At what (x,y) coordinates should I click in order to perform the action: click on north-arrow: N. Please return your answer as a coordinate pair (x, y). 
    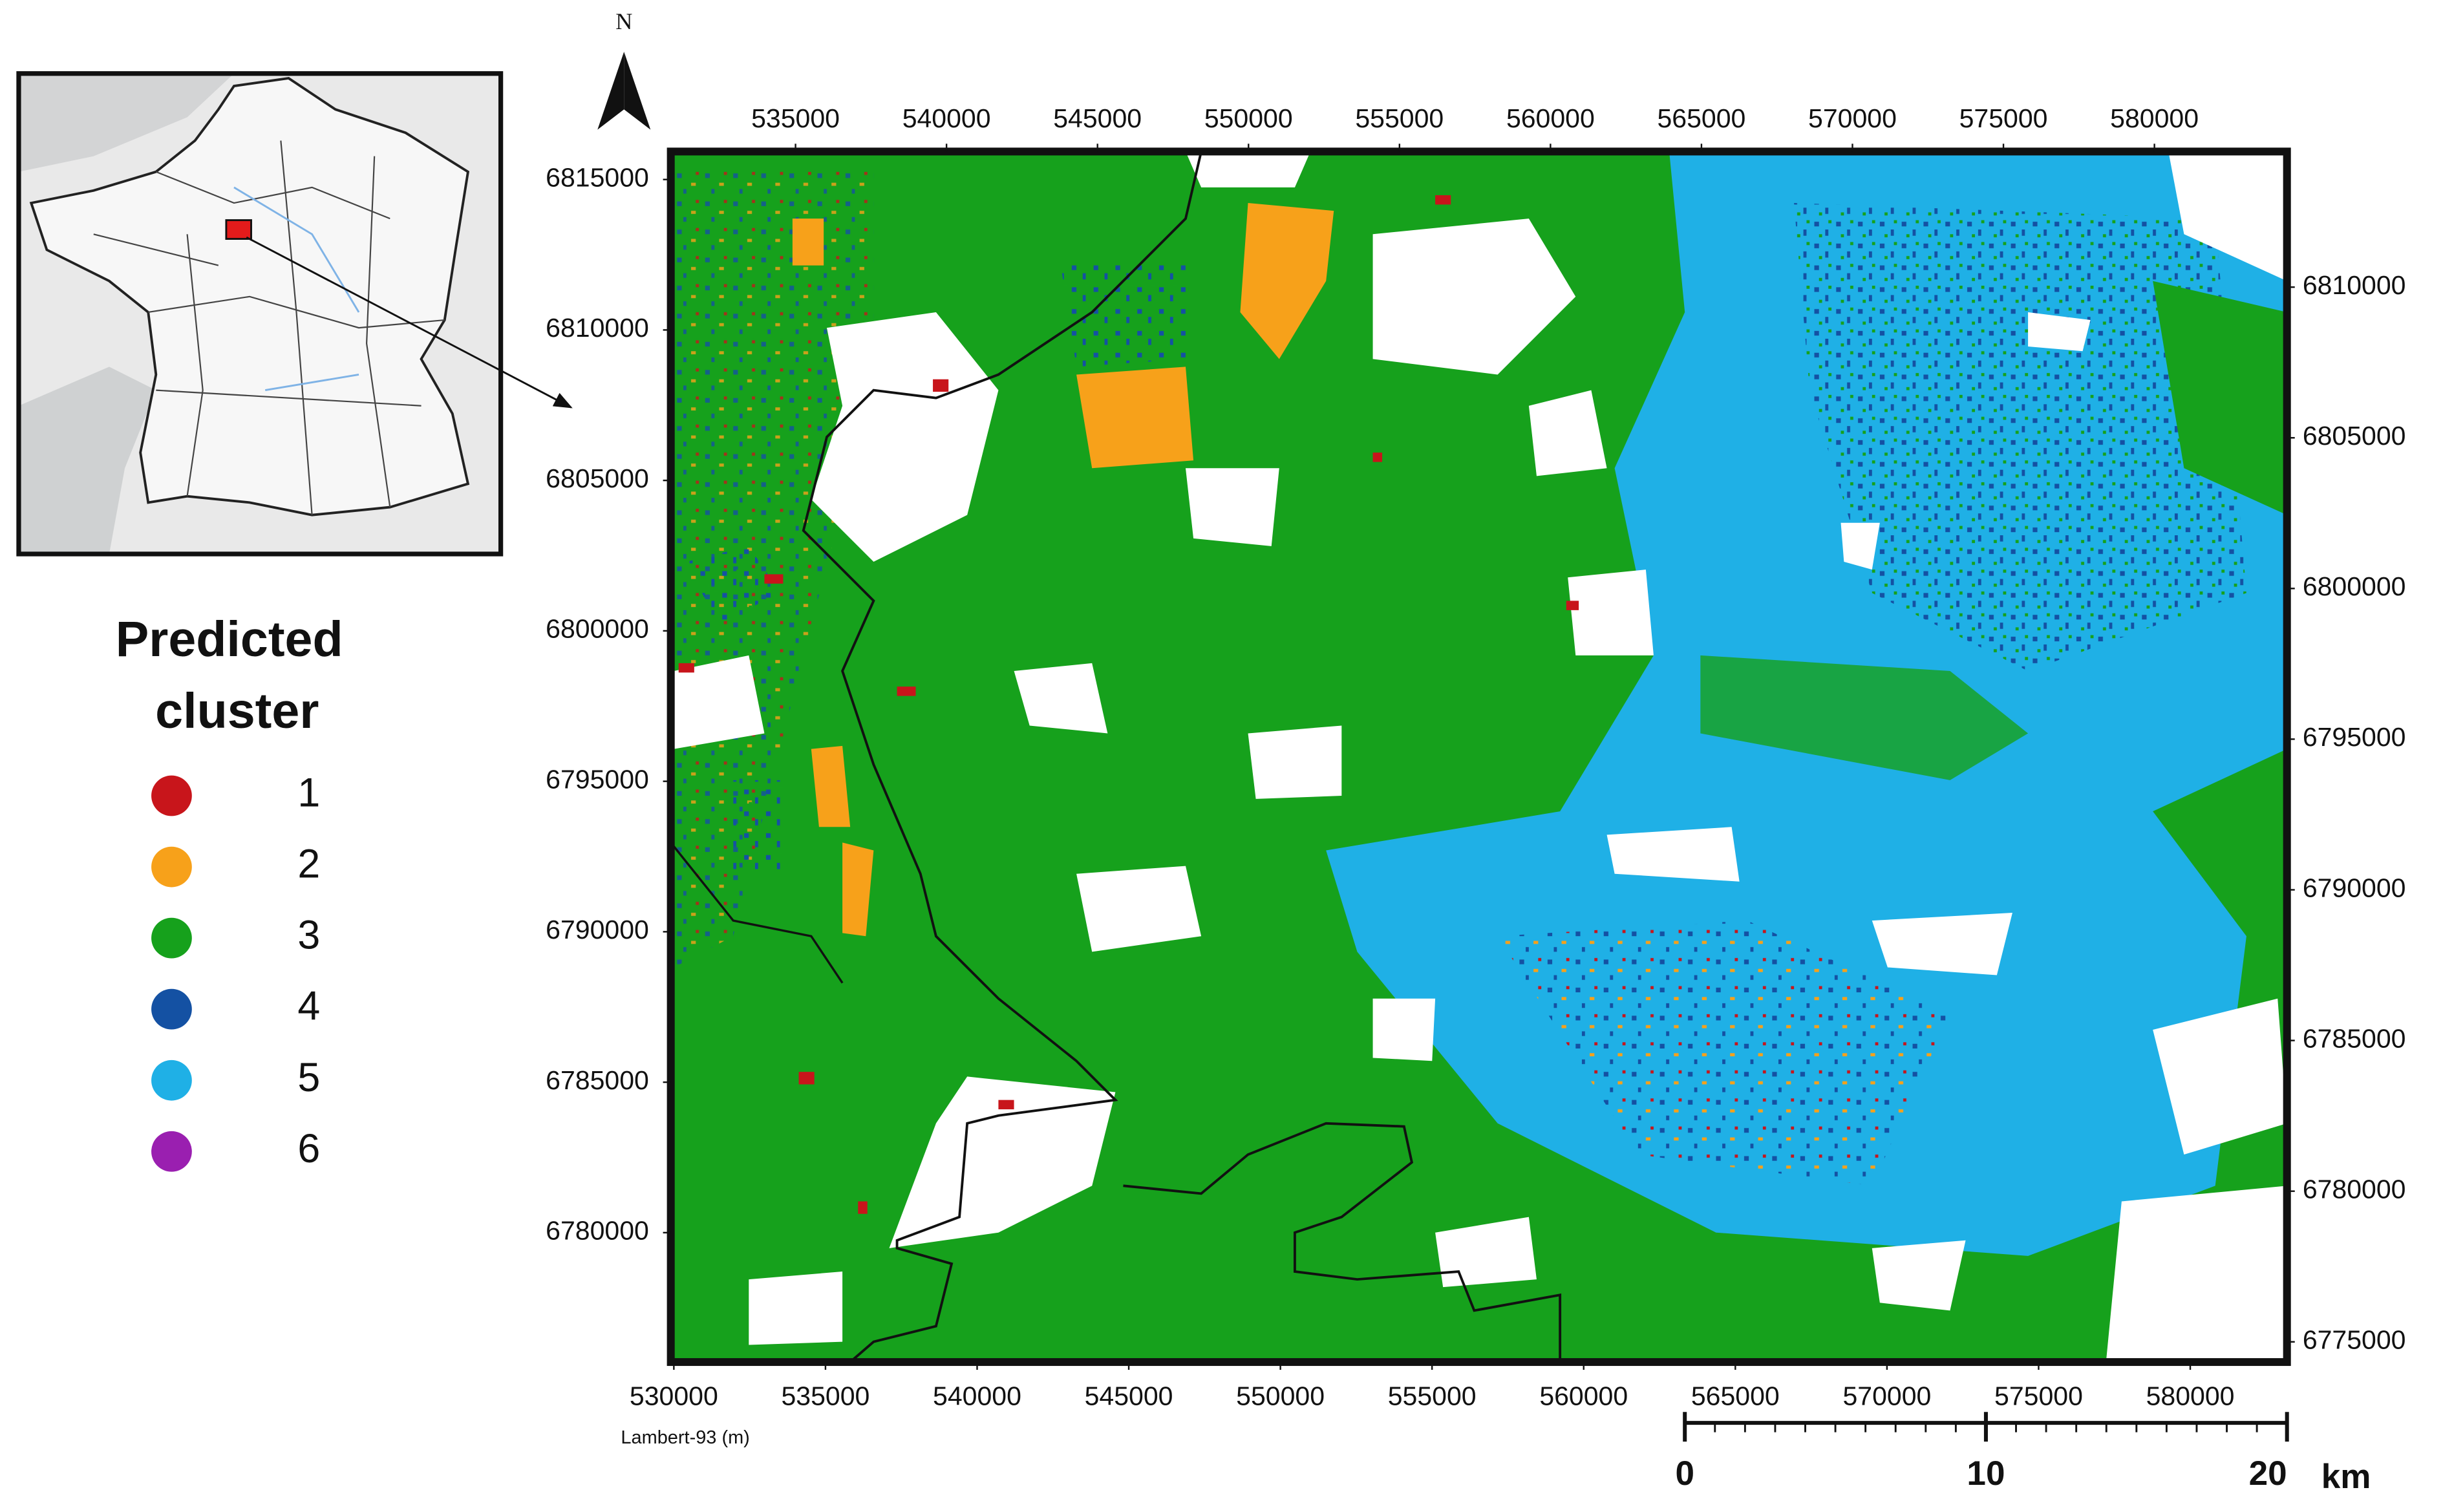
    Looking at the image, I should click on (624, 69).